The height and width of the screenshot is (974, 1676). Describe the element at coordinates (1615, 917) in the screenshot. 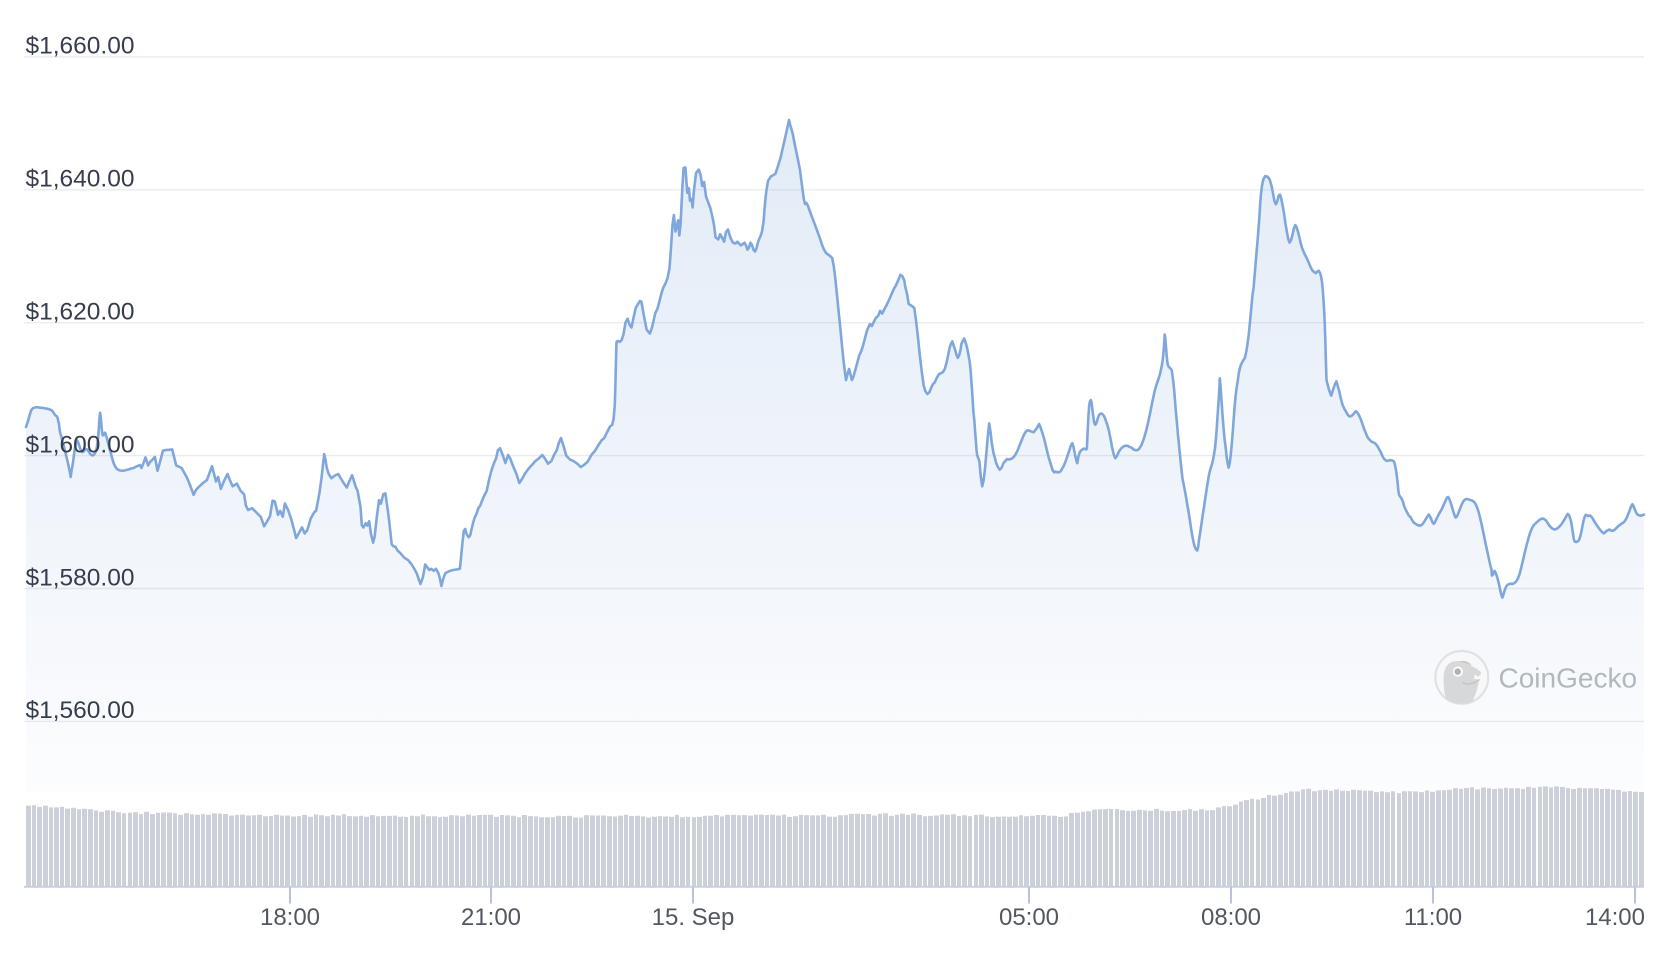

I see `svg-text: 14:00` at that location.